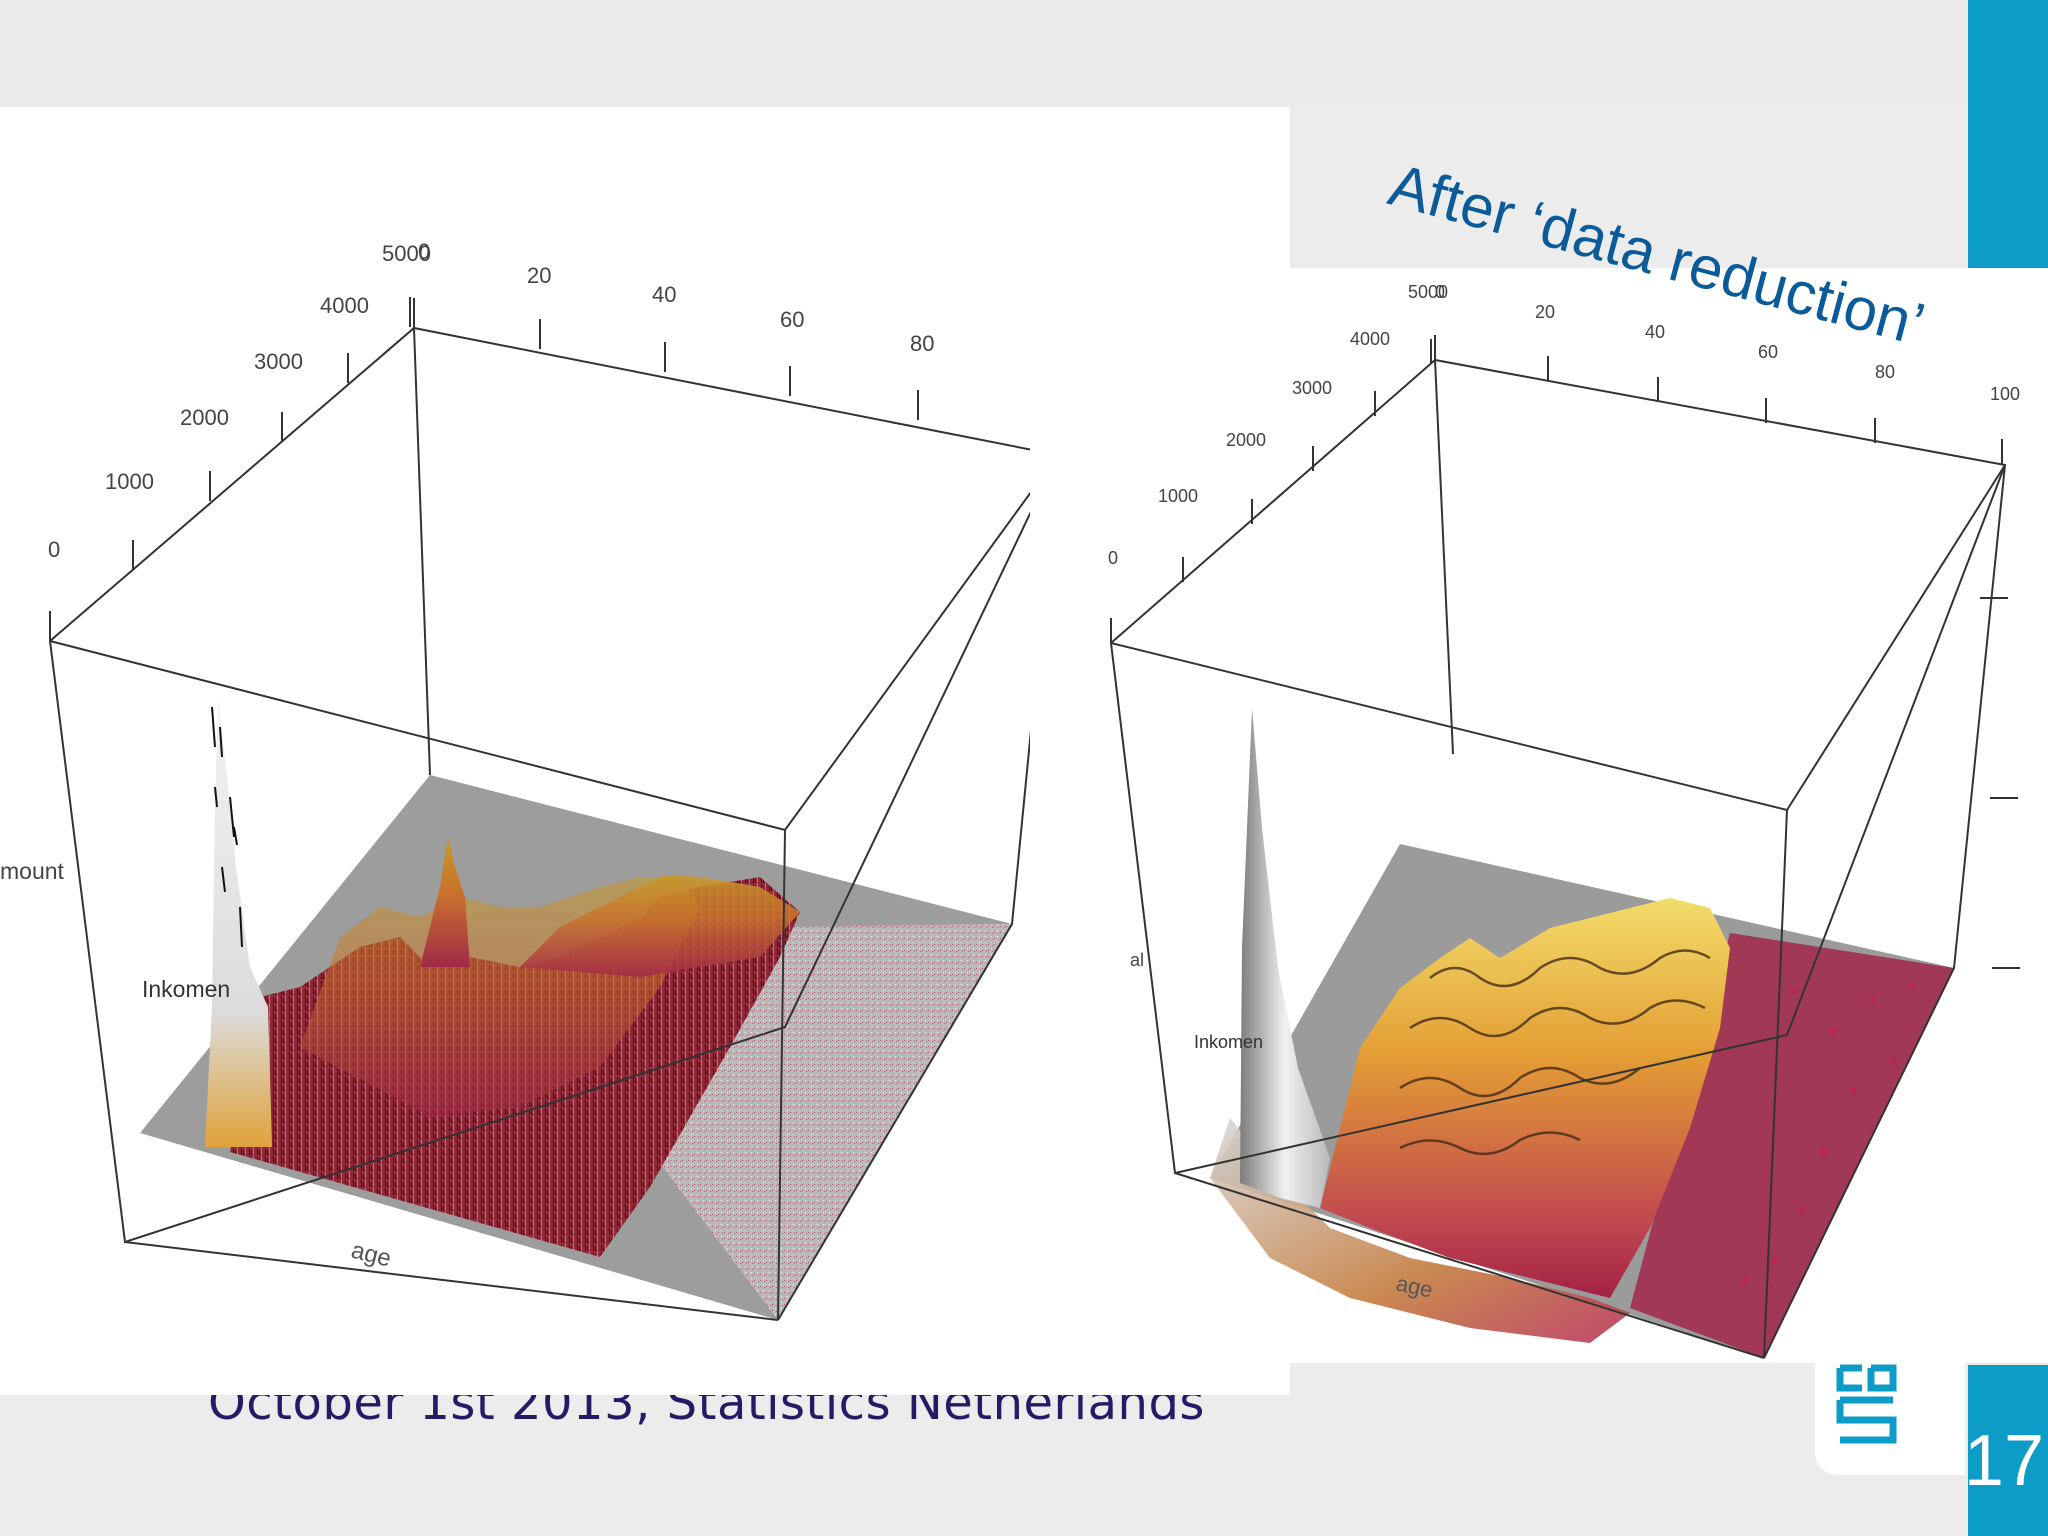 The width and height of the screenshot is (2048, 1536). I want to click on surface-body, so click(1525, 1098).